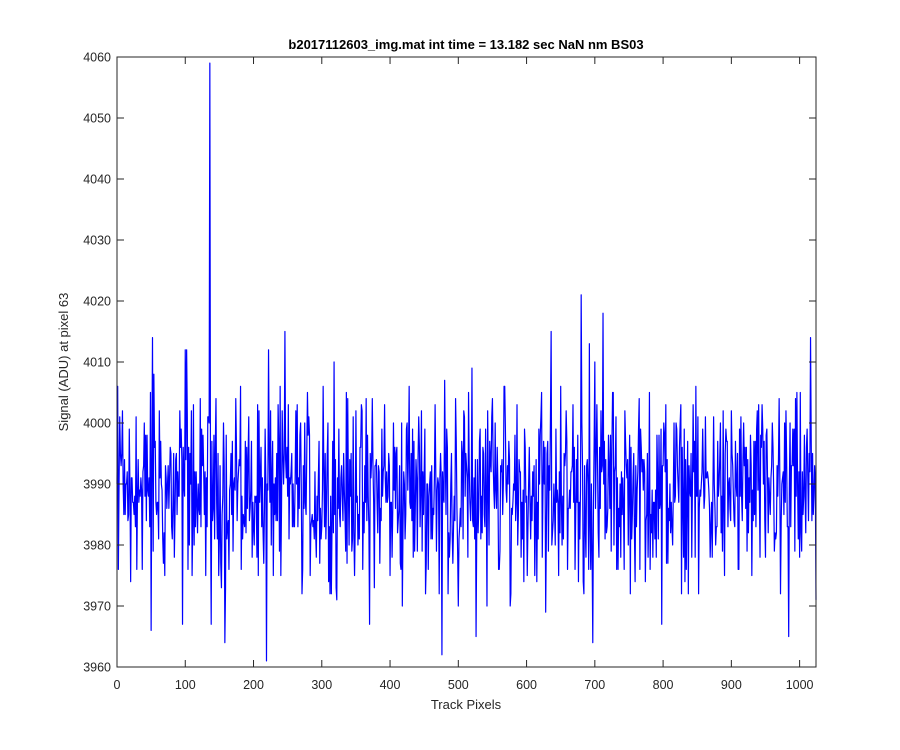  What do you see at coordinates (526, 685) in the screenshot?
I see `x-tick-label: 600` at bounding box center [526, 685].